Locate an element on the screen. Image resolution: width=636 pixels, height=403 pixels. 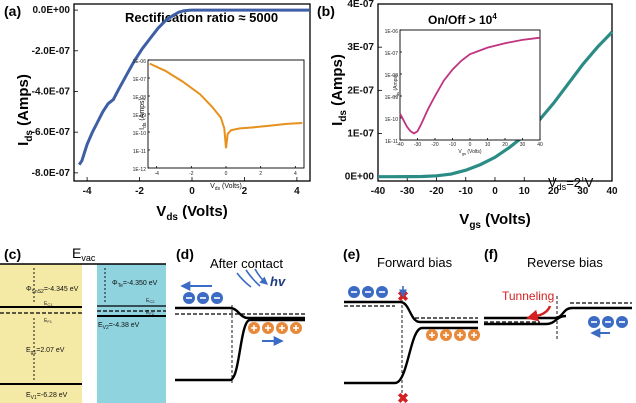
panel-label-d: (d) is located at coordinates (185, 254).